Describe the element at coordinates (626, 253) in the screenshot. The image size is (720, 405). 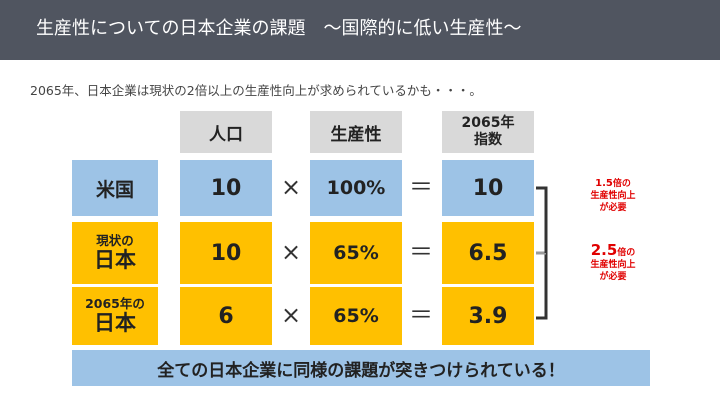
I see `note-2-5x-unit: 倍の` at that location.